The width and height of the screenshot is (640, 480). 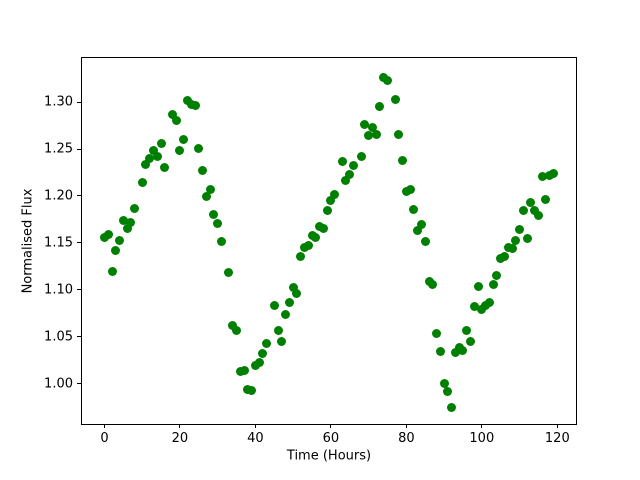 I want to click on y-tick-label: 1.25, so click(x=58, y=149).